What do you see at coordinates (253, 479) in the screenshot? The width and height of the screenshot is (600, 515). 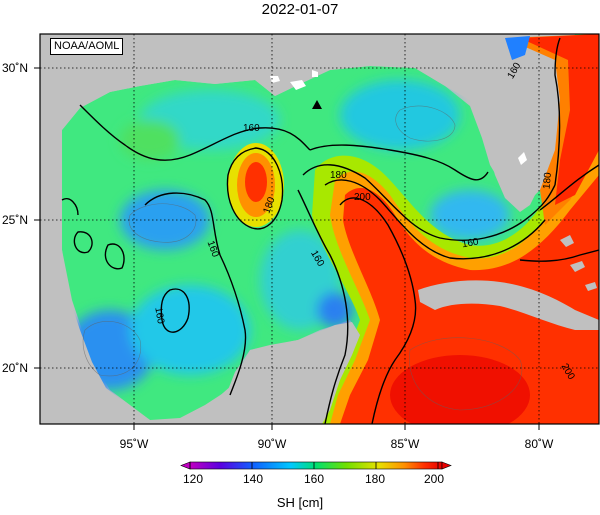 I see `colorbar-tick-label: 140` at bounding box center [253, 479].